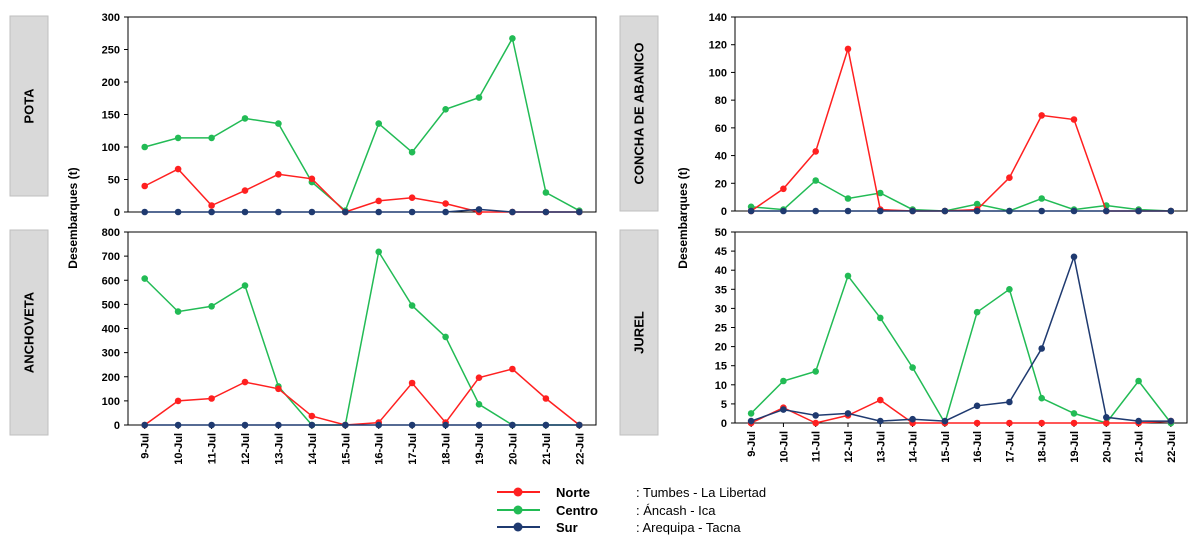  I want to click on y-tick-label: 300, so click(111, 18).